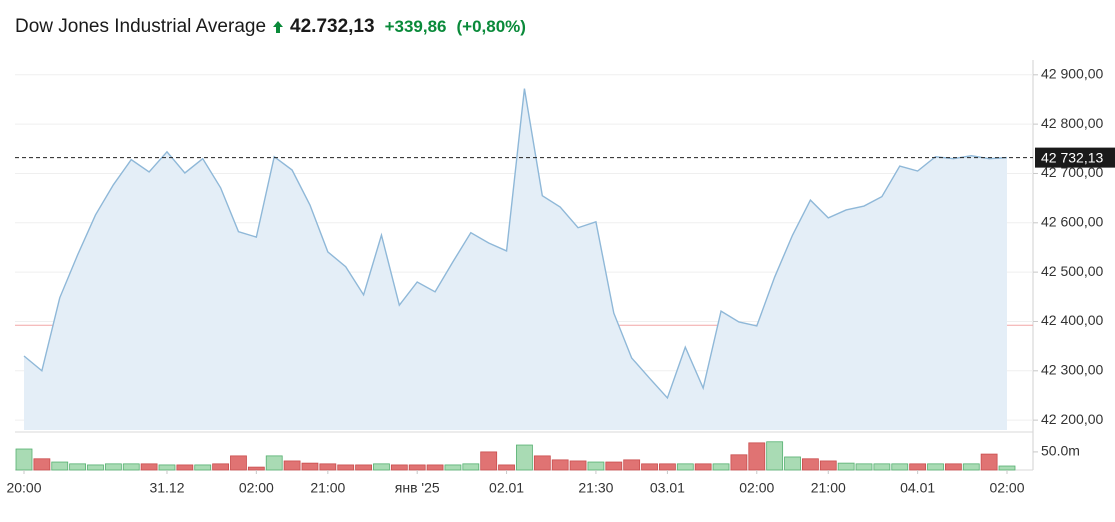 This screenshot has height=522, width=1115. What do you see at coordinates (23, 488) in the screenshot?
I see `x-tick-label: 20:00` at bounding box center [23, 488].